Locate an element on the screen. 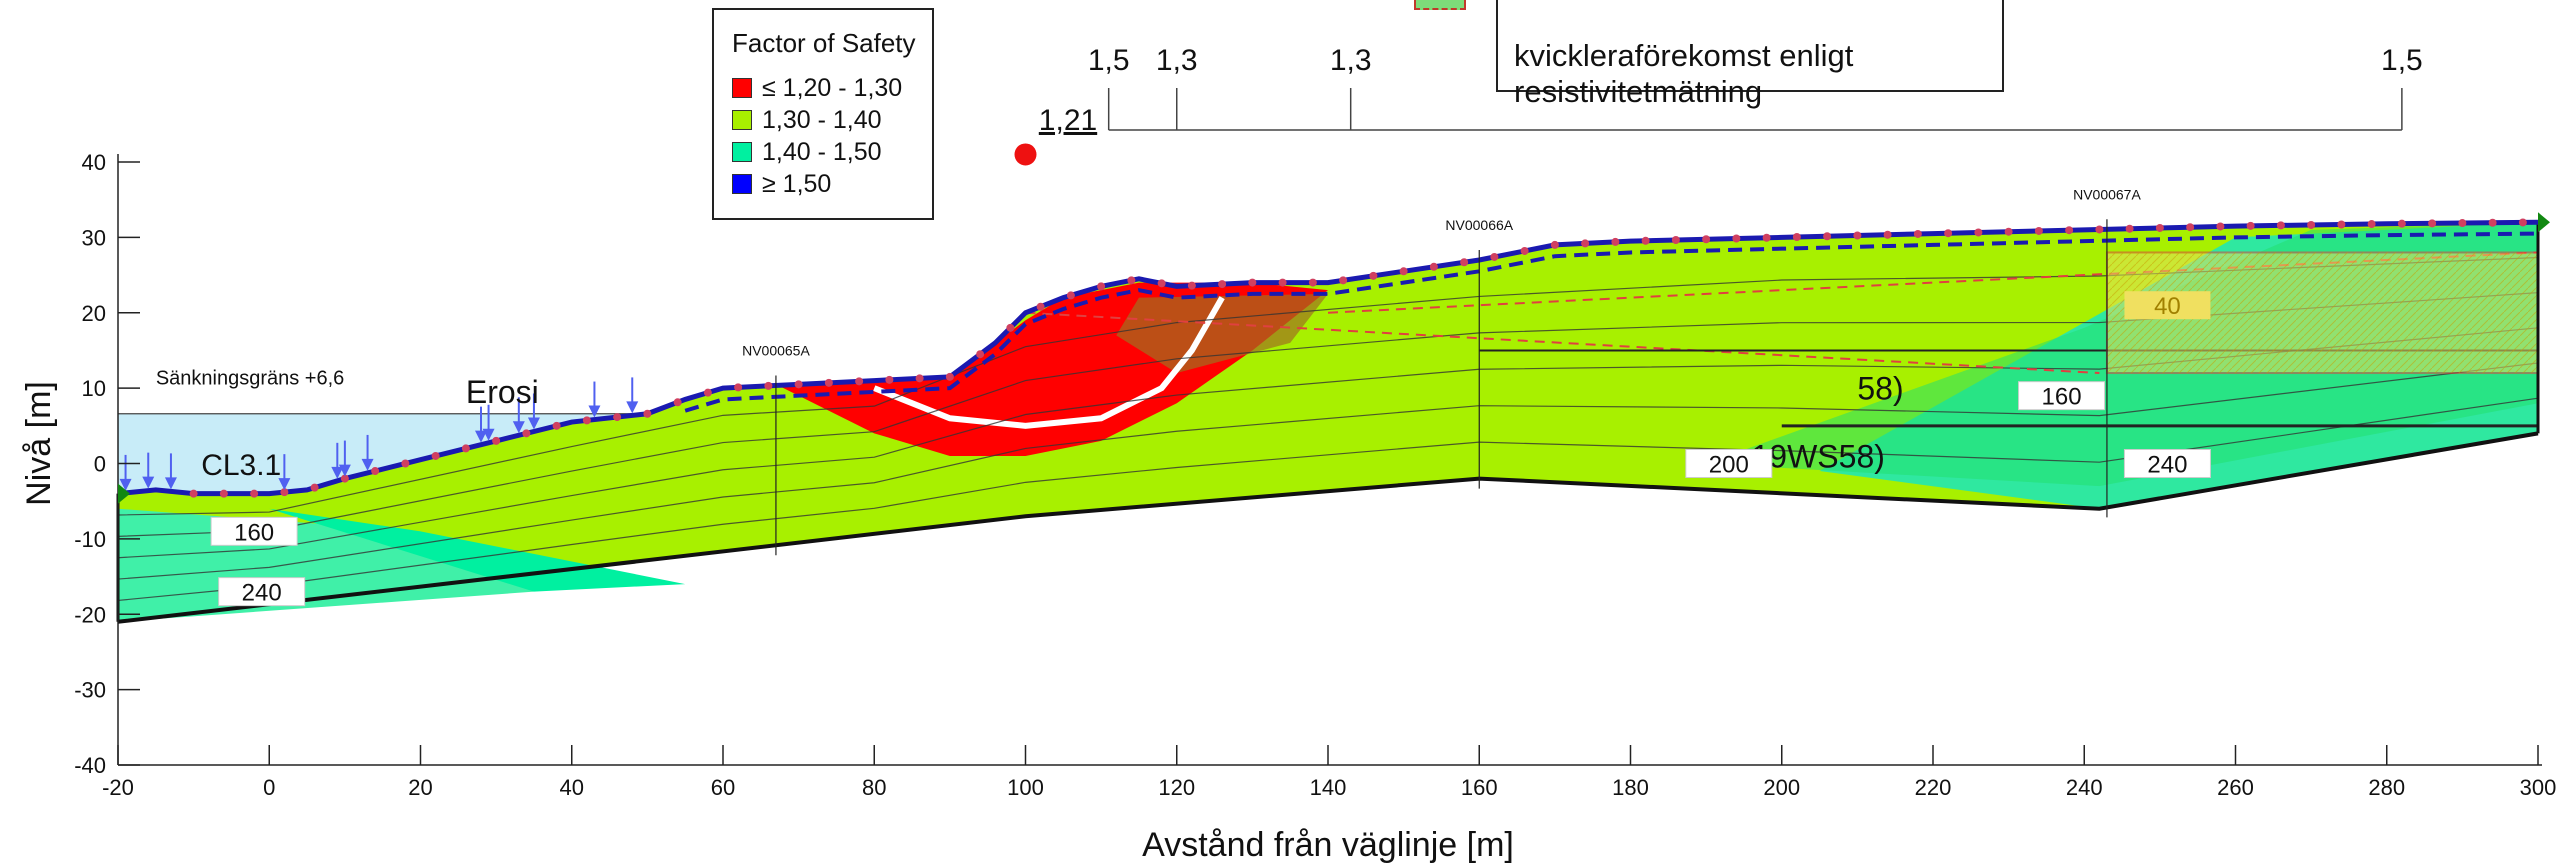 This screenshot has height=866, width=2576. x-tick-label: 260 is located at coordinates (2235, 787).